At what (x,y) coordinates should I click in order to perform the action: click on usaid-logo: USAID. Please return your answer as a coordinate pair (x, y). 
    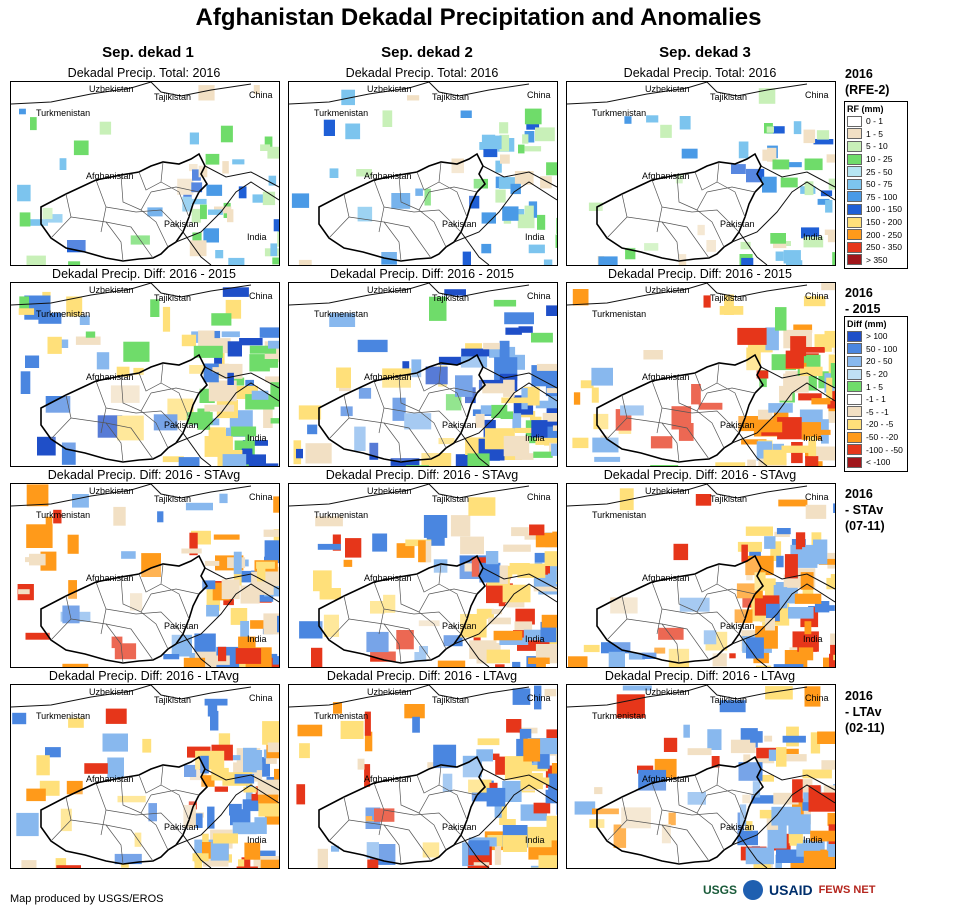
    Looking at the image, I should click on (791, 890).